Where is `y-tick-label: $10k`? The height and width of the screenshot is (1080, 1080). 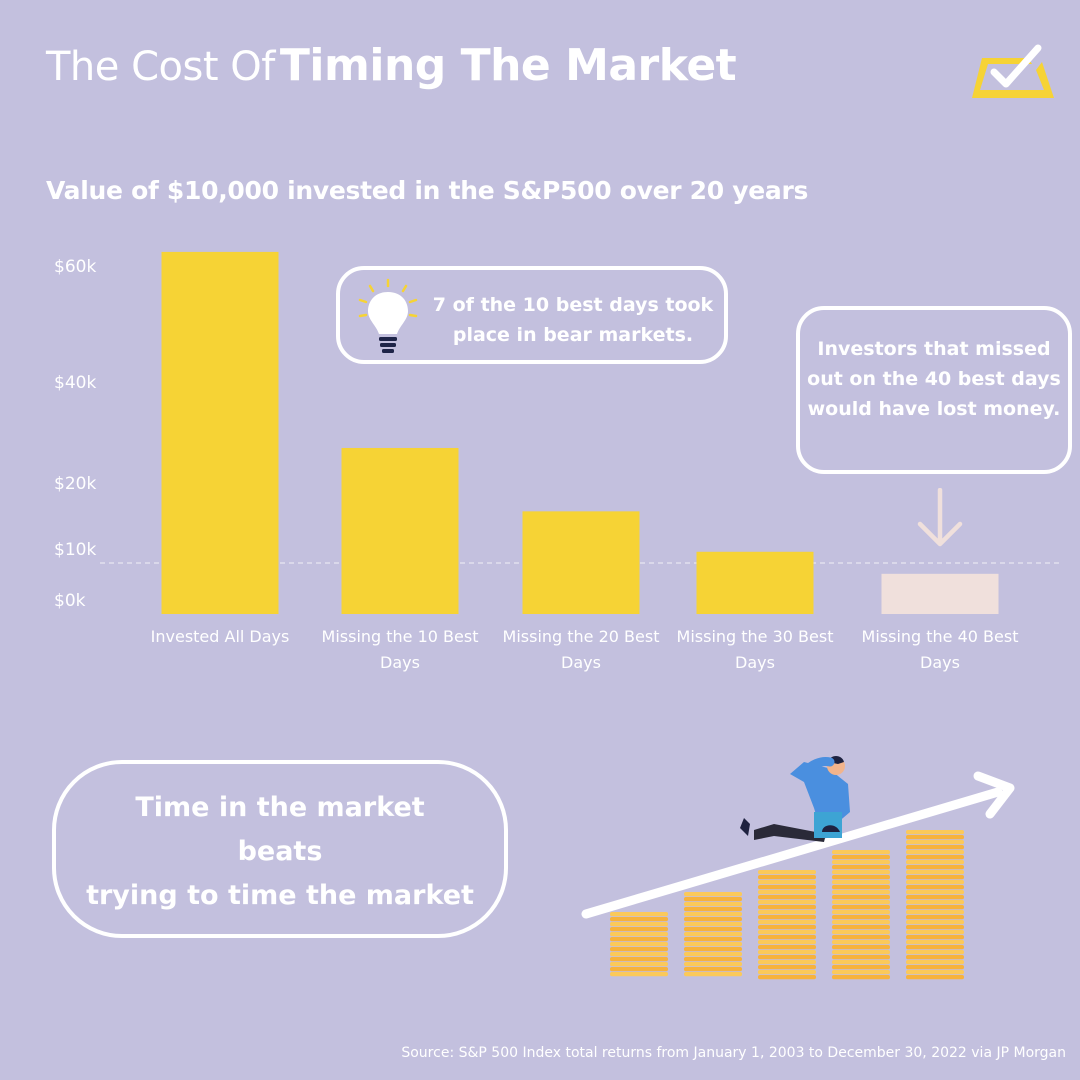
y-tick-label: $10k is located at coordinates (75, 550).